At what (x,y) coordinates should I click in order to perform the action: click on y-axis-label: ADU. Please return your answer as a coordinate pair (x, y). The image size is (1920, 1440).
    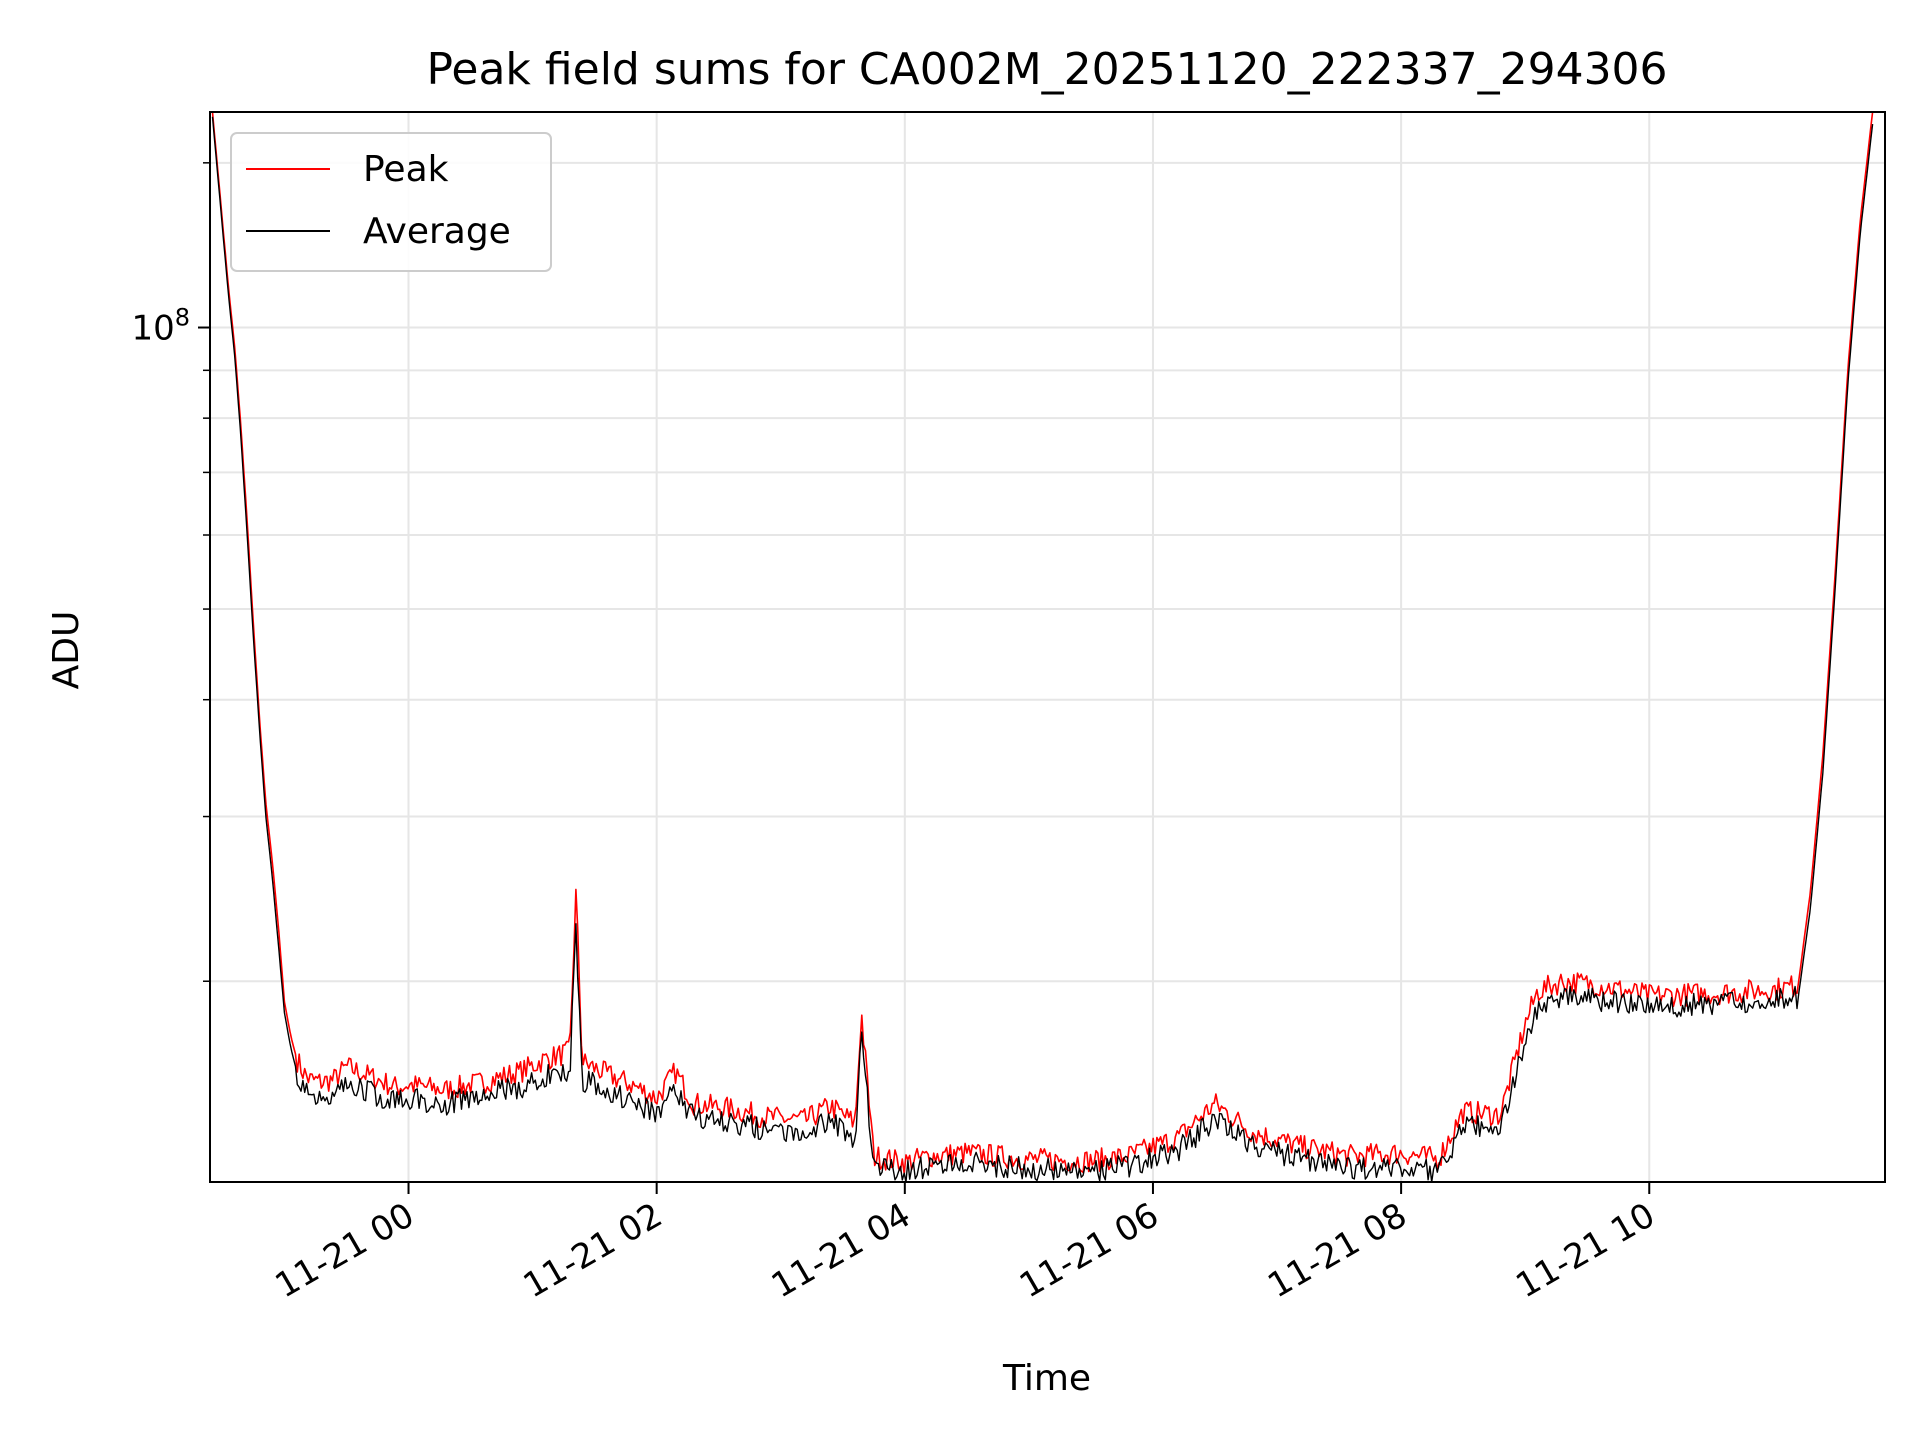
    Looking at the image, I should click on (66, 650).